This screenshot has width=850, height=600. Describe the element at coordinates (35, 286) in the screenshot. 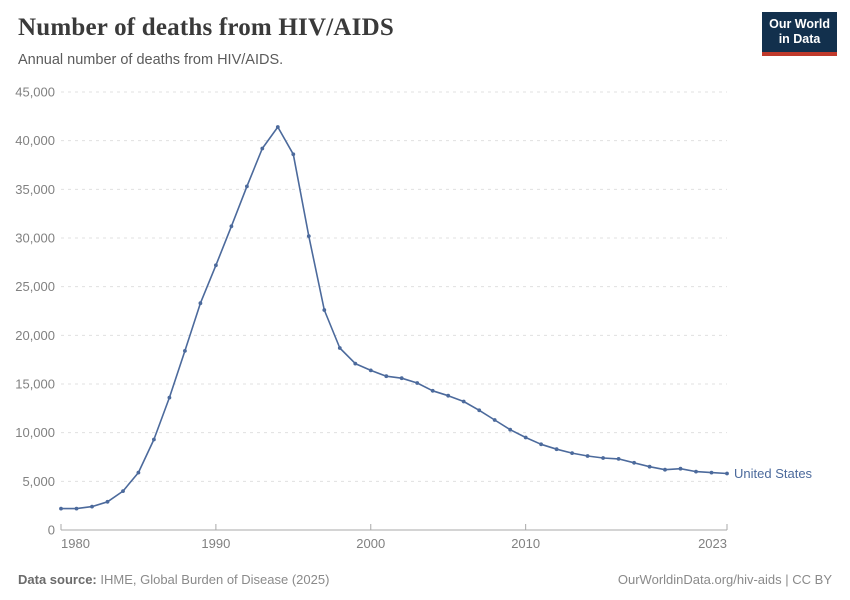

I see `y-tick-label: 25,000` at that location.